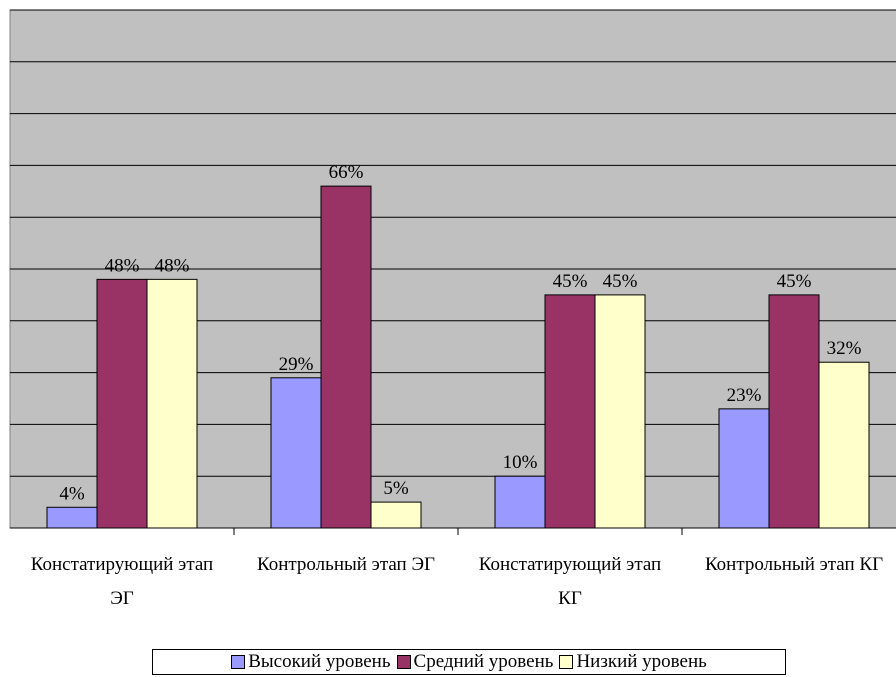 This screenshot has height=677, width=896. What do you see at coordinates (122, 581) in the screenshot?
I see `x-tick-label: Констатирующий этап ЭГ` at bounding box center [122, 581].